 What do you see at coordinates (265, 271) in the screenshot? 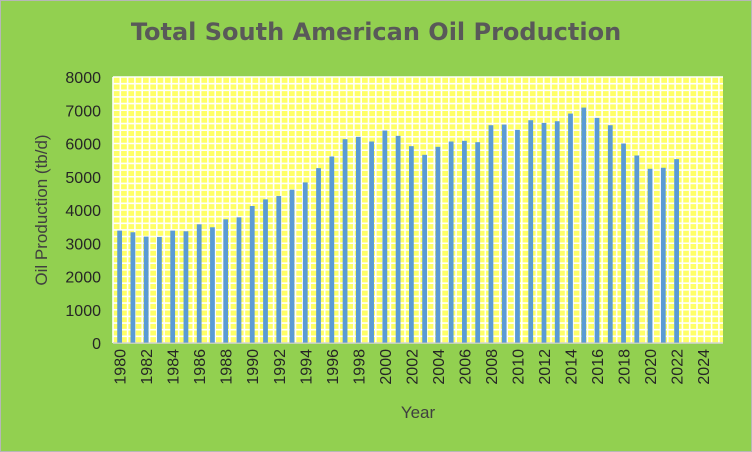
I see `bar-1991` at bounding box center [265, 271].